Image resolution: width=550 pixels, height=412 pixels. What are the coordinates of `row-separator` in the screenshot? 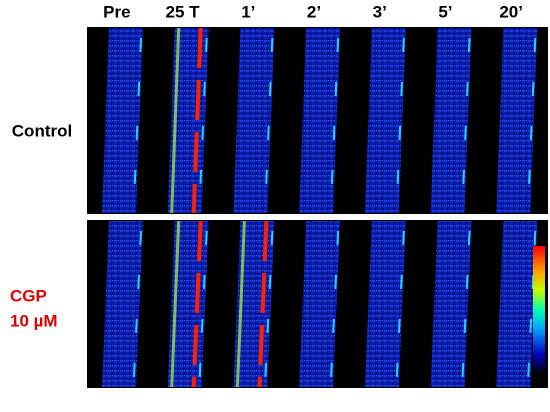 It's located at (317, 217).